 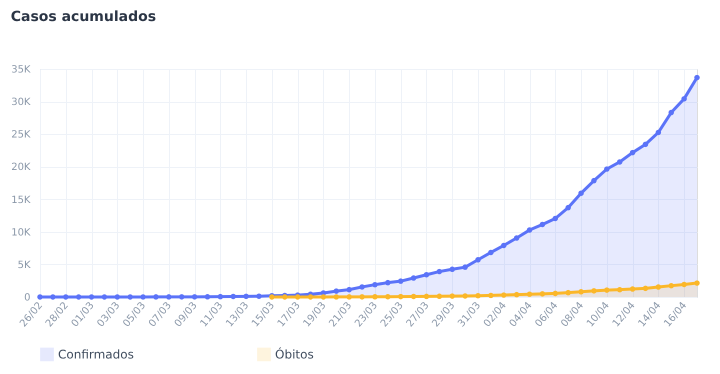 What do you see at coordinates (96, 354) in the screenshot?
I see `legend-label: Confirmados` at bounding box center [96, 354].